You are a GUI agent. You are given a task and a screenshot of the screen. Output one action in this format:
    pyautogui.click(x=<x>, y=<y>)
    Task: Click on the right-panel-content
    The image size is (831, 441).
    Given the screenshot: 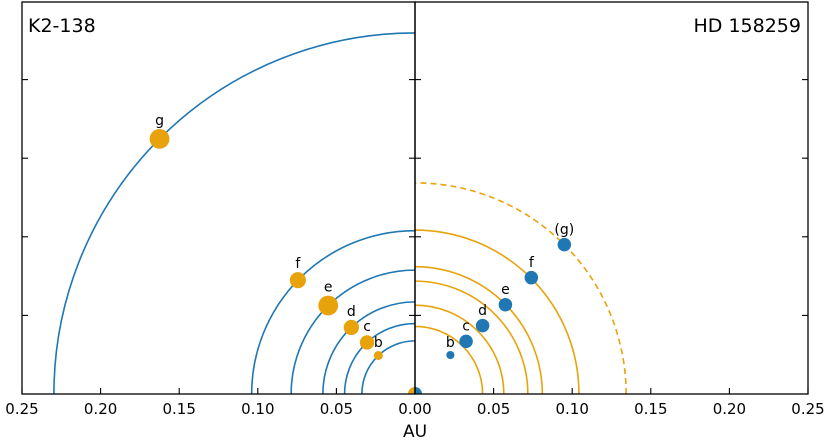 What is the action you would take?
    pyautogui.click(x=521, y=288)
    